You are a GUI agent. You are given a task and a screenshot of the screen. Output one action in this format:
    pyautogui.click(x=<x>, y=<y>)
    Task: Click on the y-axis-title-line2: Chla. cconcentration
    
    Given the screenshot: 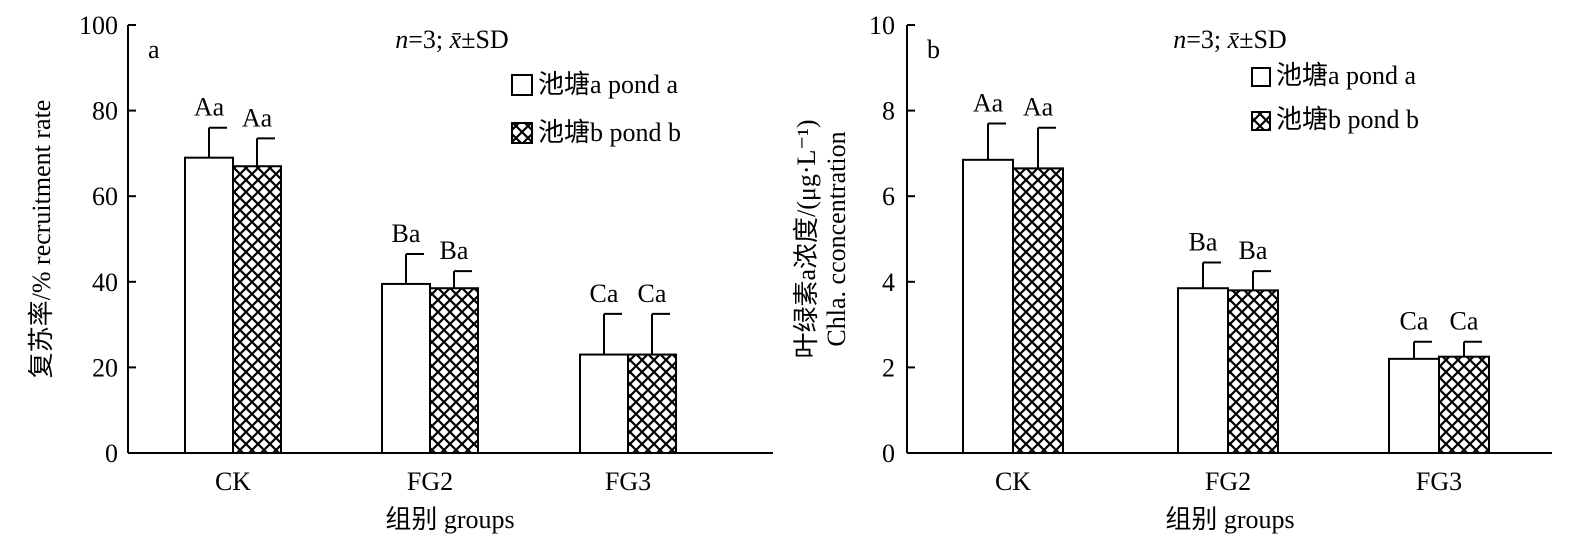 What is the action you would take?
    pyautogui.click(x=836, y=238)
    